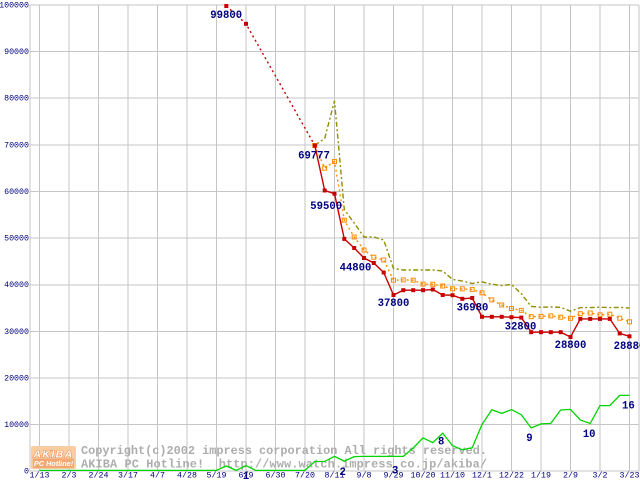  What do you see at coordinates (16, 378) in the screenshot?
I see `svg-text: 20000` at bounding box center [16, 378].